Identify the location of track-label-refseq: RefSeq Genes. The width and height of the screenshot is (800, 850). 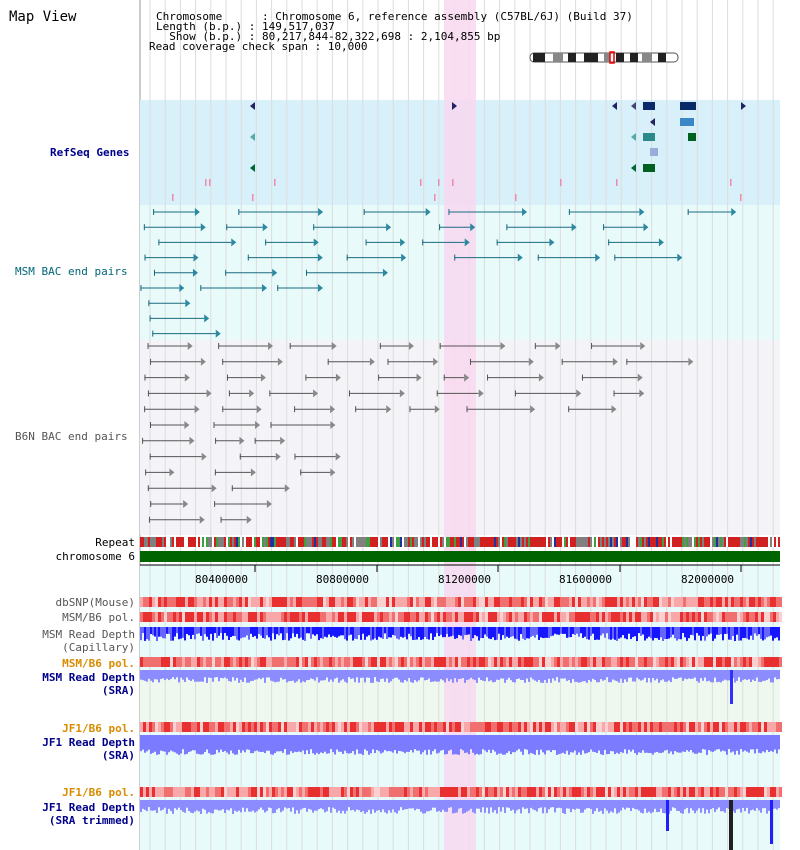
(90, 152).